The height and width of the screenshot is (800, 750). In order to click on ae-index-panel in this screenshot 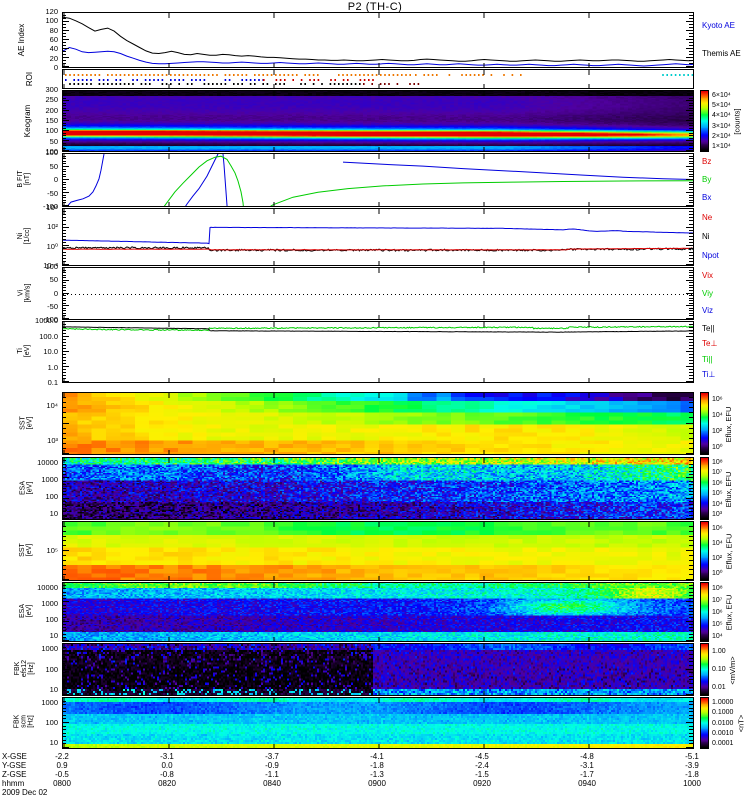, I will do `click(378, 40)`.